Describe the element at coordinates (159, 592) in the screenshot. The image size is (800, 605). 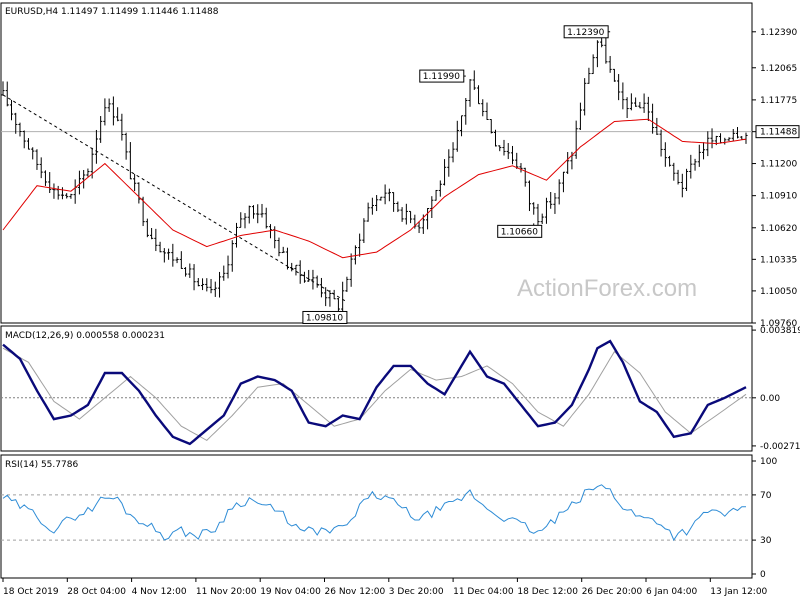
I see `x-tick-label: 4 Nov 12:00` at that location.